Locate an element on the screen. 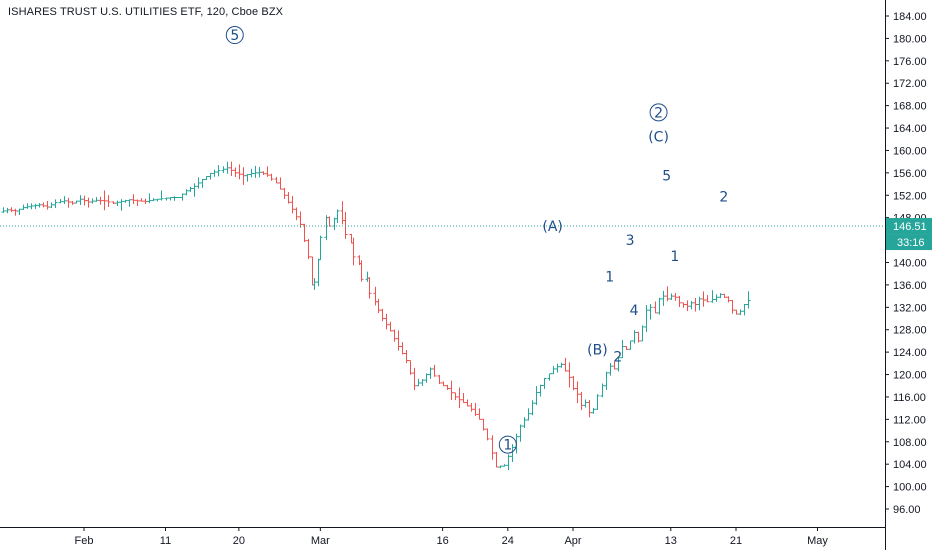  x-tick-label: 16 is located at coordinates (442, 541).